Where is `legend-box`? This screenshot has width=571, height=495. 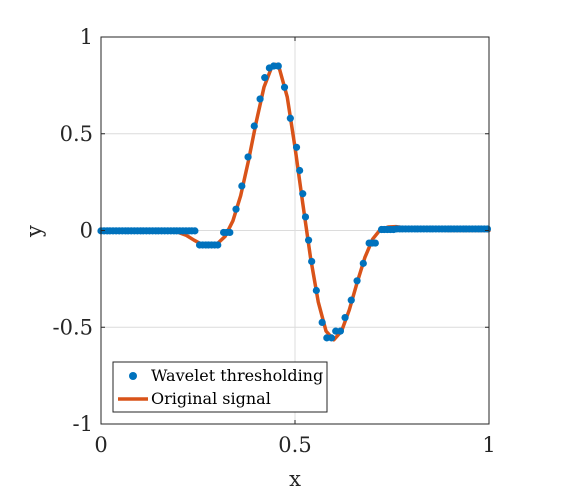
legend-box is located at coordinates (220, 387).